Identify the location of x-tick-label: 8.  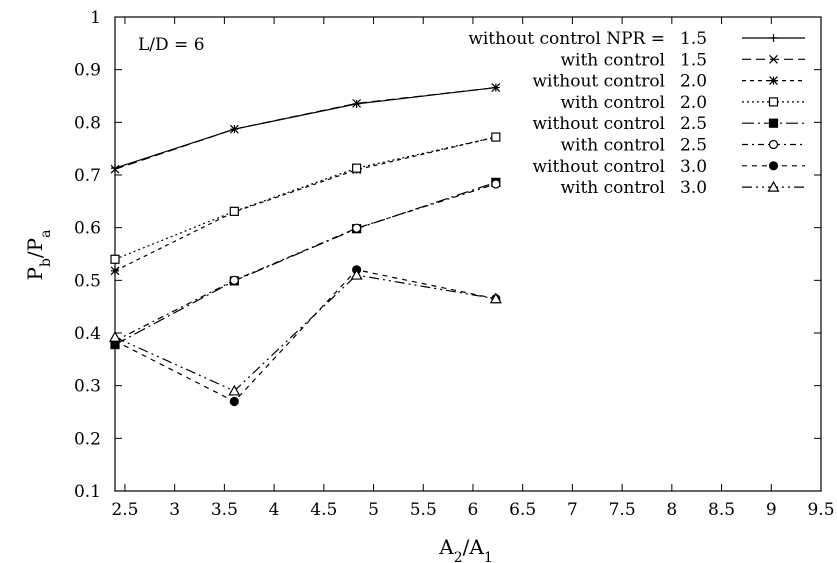
(671, 510).